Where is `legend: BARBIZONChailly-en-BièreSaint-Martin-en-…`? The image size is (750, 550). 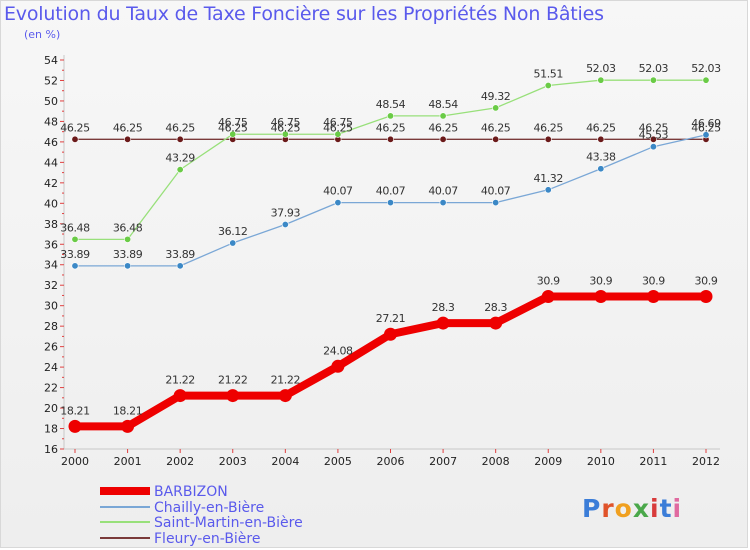
legend: BARBIZONChailly-en-BièreSaint-Martin-en-… is located at coordinates (201, 515).